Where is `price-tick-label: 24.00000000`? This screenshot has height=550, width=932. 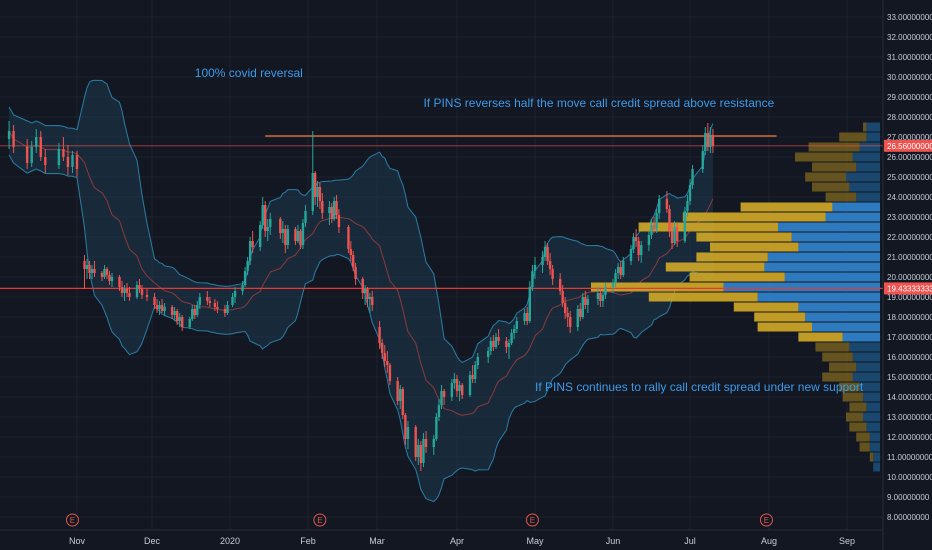 price-tick-label: 24.00000000 is located at coordinates (909, 197).